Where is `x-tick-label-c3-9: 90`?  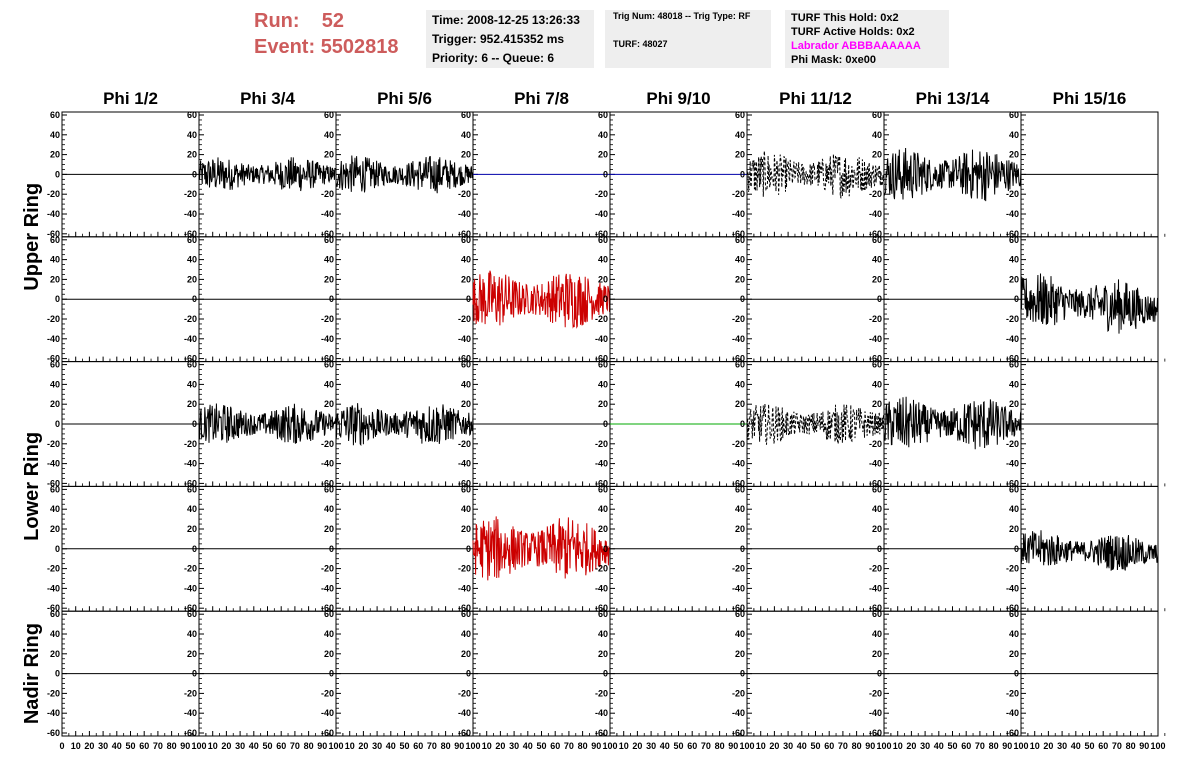 x-tick-label-c3-9: 90 is located at coordinates (459, 746).